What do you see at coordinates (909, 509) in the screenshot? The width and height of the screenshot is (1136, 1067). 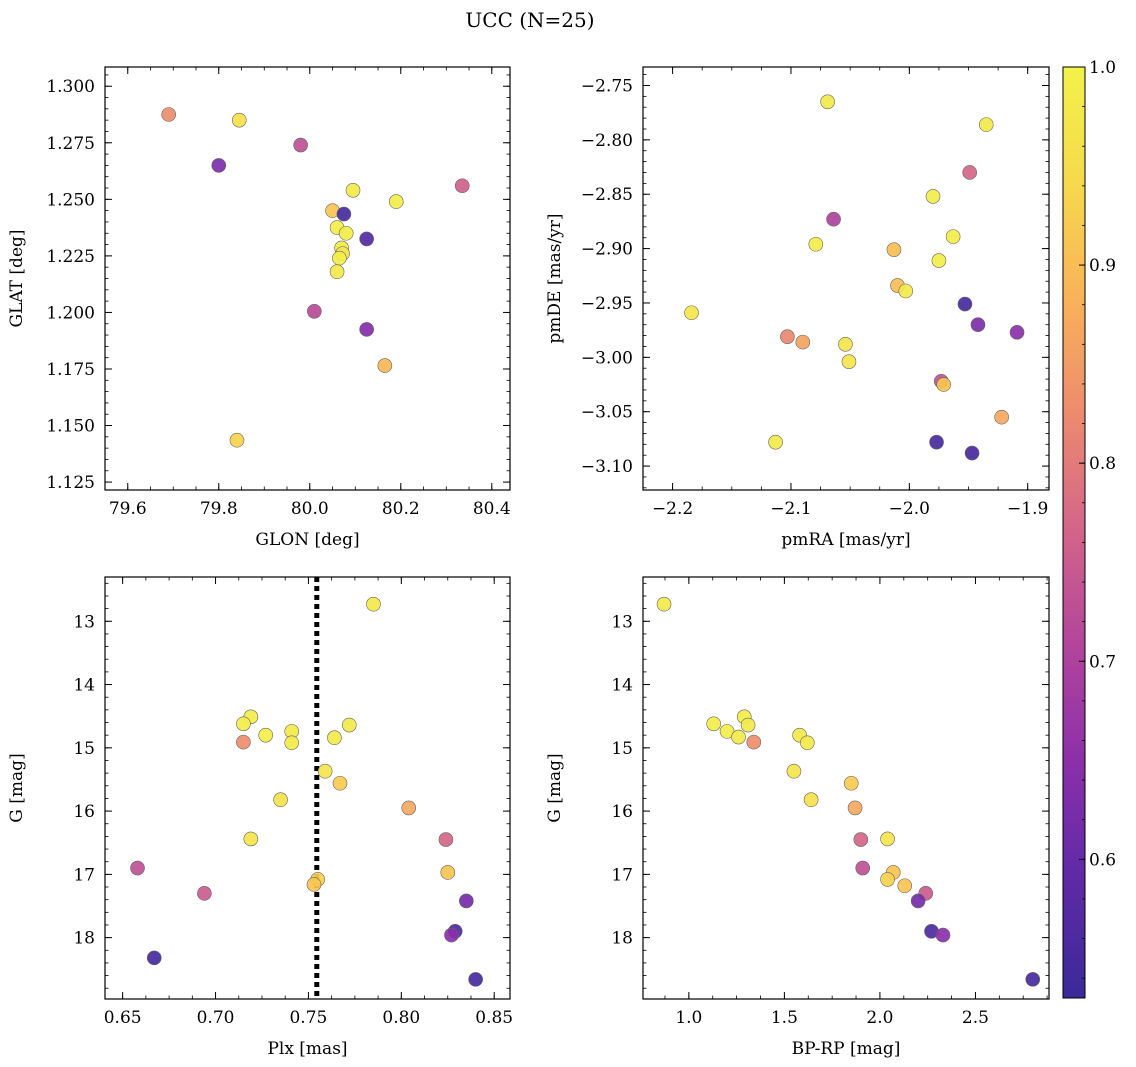 I see `x-tick-label: −2.0` at bounding box center [909, 509].